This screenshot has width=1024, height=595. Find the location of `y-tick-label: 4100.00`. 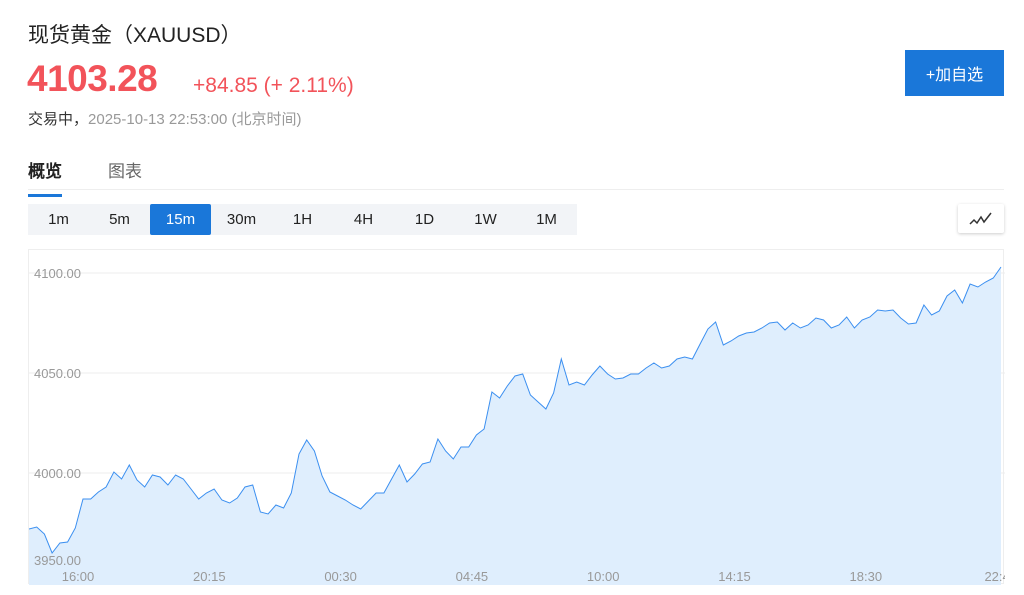

y-tick-label: 4100.00 is located at coordinates (57, 273).